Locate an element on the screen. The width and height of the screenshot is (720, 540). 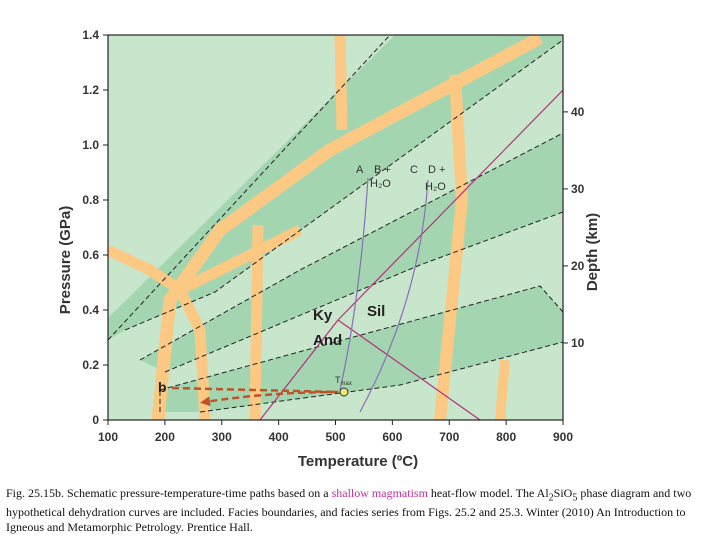
x-tick-label: 700 is located at coordinates (449, 437).